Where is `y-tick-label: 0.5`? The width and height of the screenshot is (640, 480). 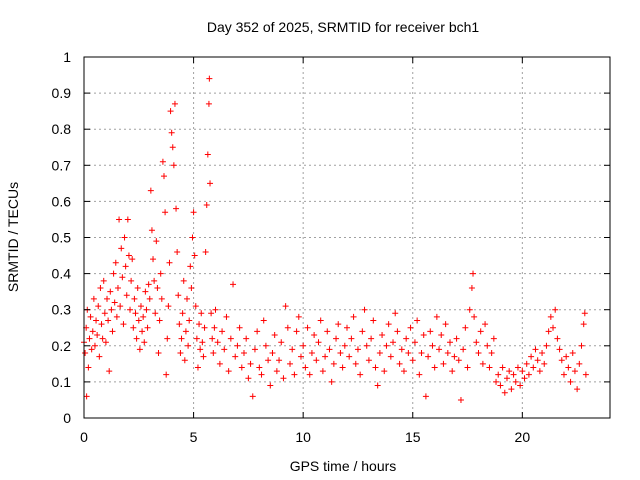 y-tick-label: 0.5 is located at coordinates (62, 238).